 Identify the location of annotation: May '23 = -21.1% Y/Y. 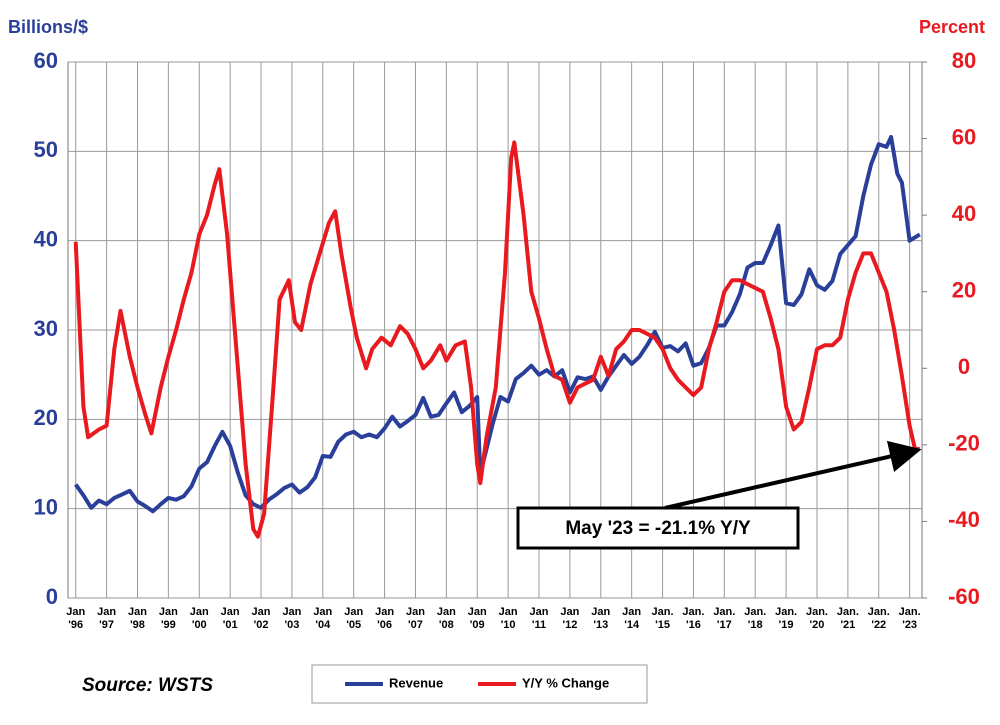
(658, 528).